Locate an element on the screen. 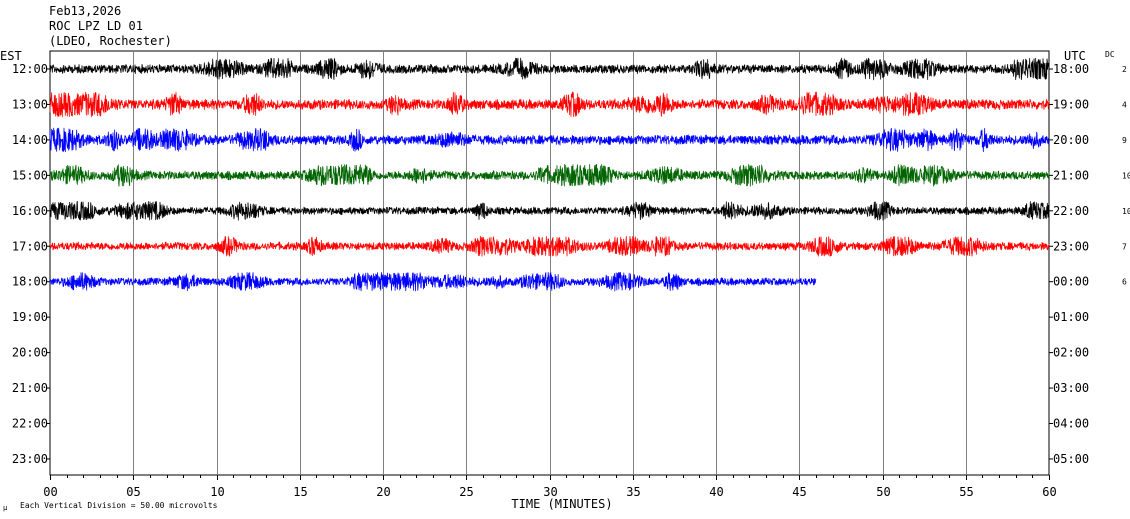 The image size is (1130, 519). header-date: Feb13,2026 is located at coordinates (85, 11).